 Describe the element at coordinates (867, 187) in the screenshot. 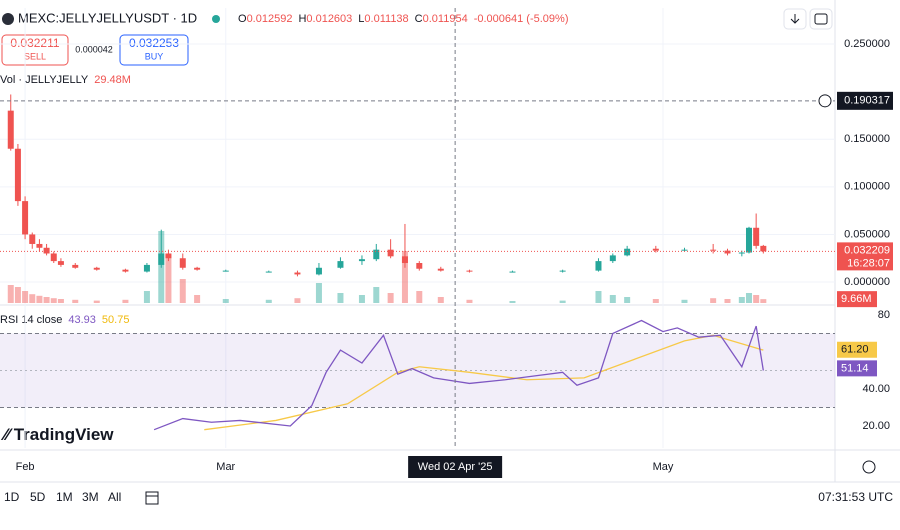

I see `y-tick-label: 0.100000` at that location.